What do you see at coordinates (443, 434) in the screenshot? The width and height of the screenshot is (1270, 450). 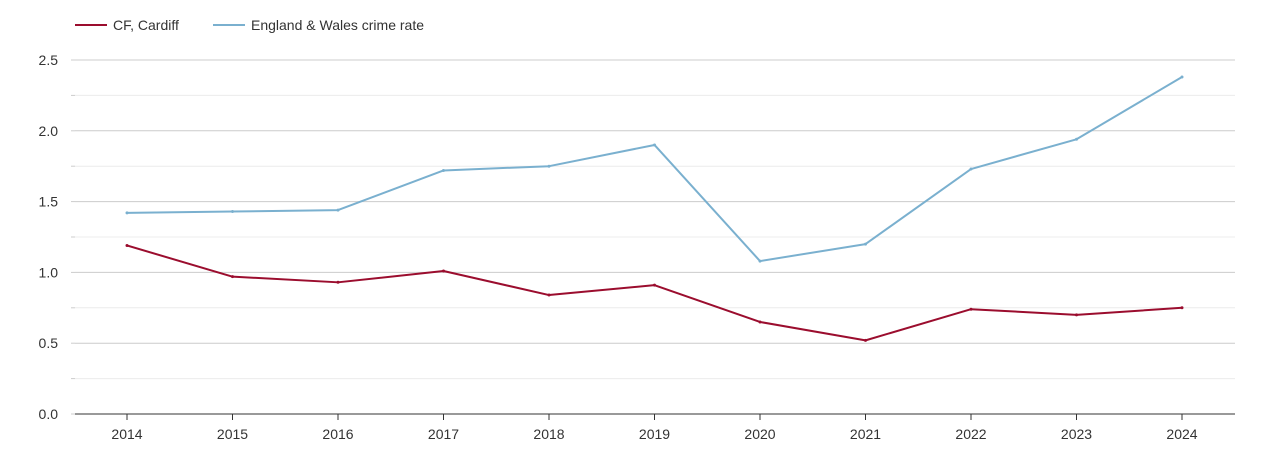 I see `x-tick-label: 2017` at bounding box center [443, 434].